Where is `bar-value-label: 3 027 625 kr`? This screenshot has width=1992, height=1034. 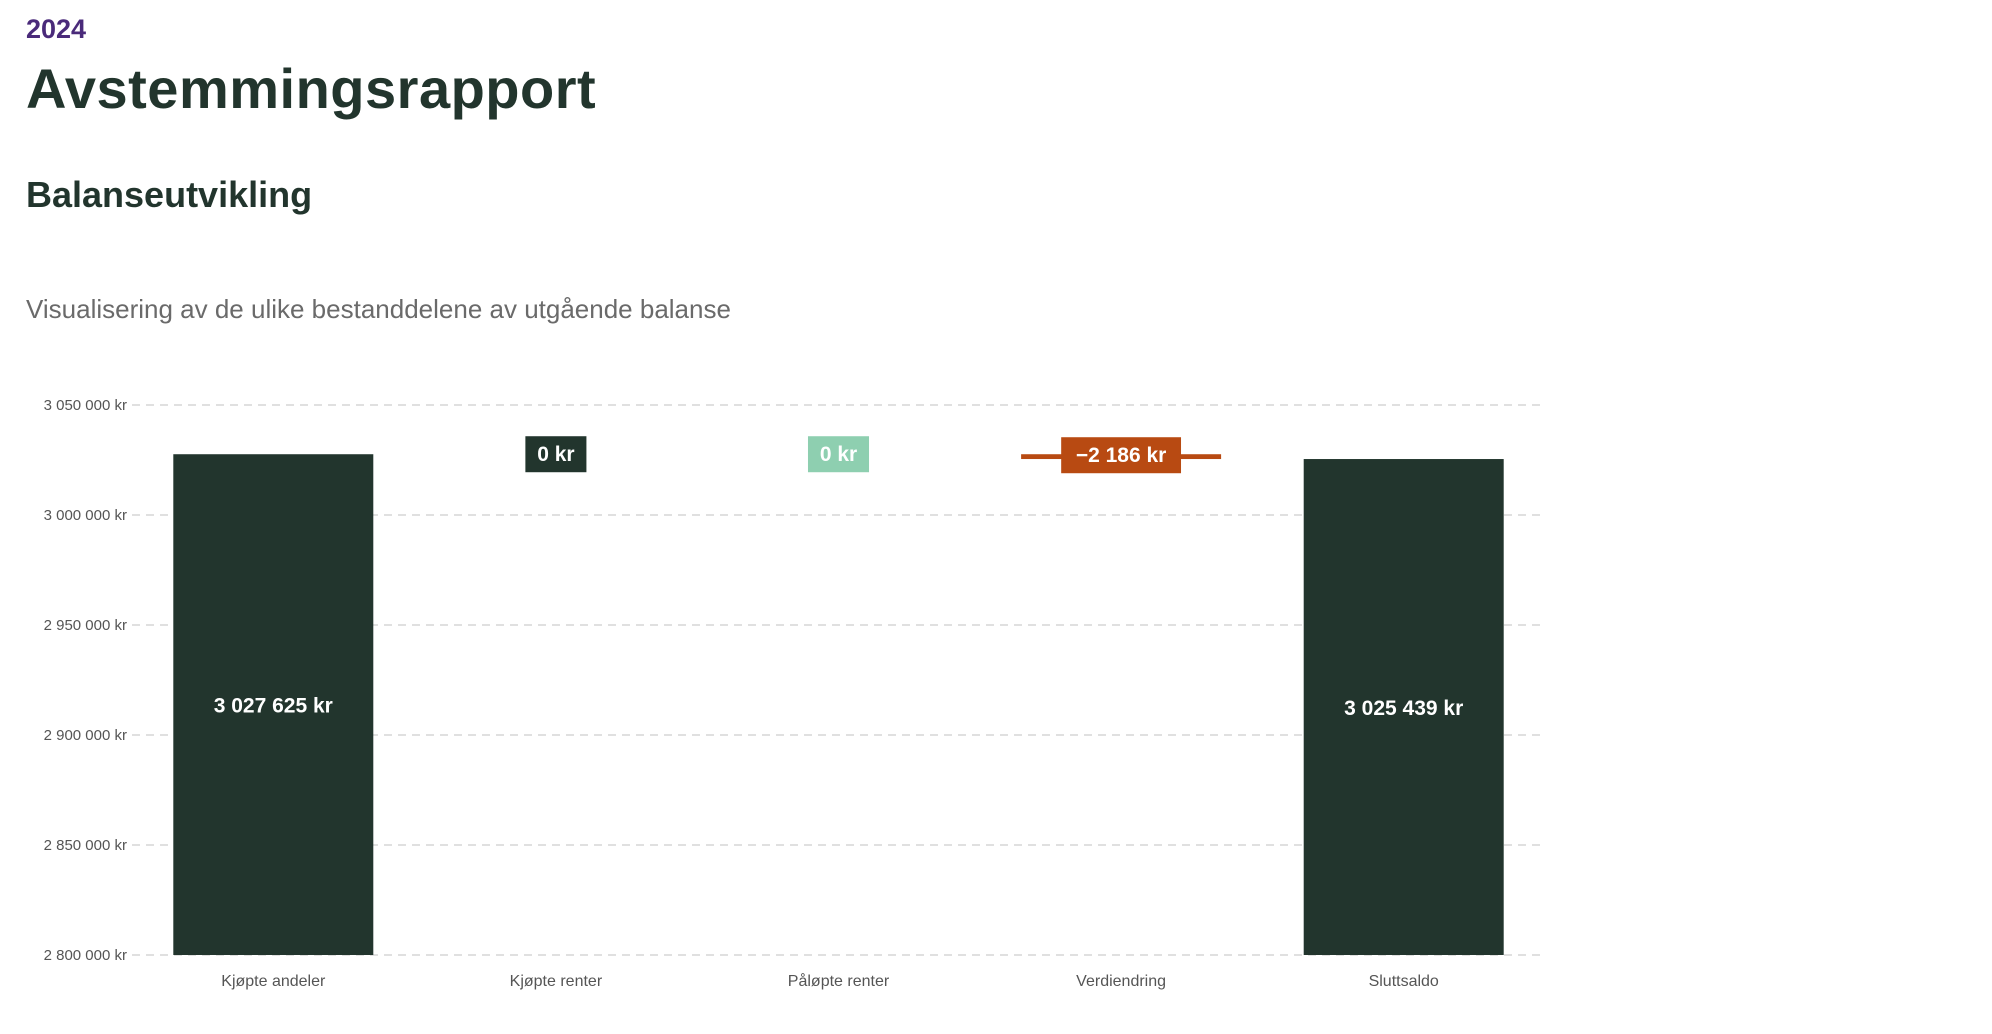
bar-value-label: 3 027 625 kr is located at coordinates (273, 706).